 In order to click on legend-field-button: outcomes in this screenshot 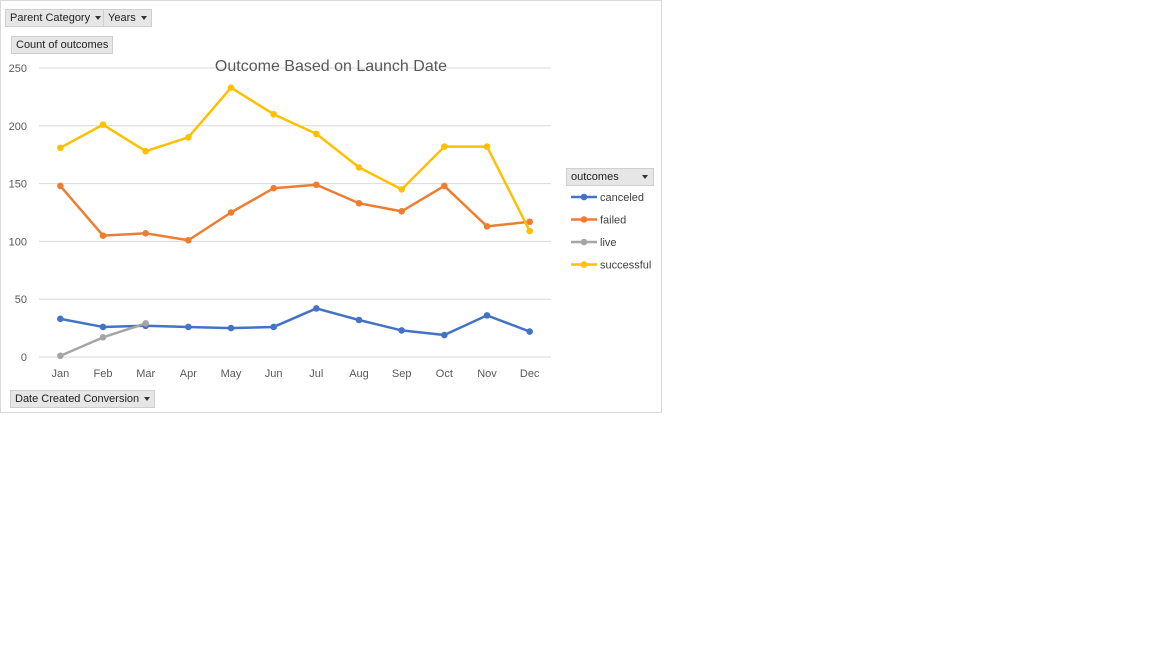, I will do `click(610, 177)`.